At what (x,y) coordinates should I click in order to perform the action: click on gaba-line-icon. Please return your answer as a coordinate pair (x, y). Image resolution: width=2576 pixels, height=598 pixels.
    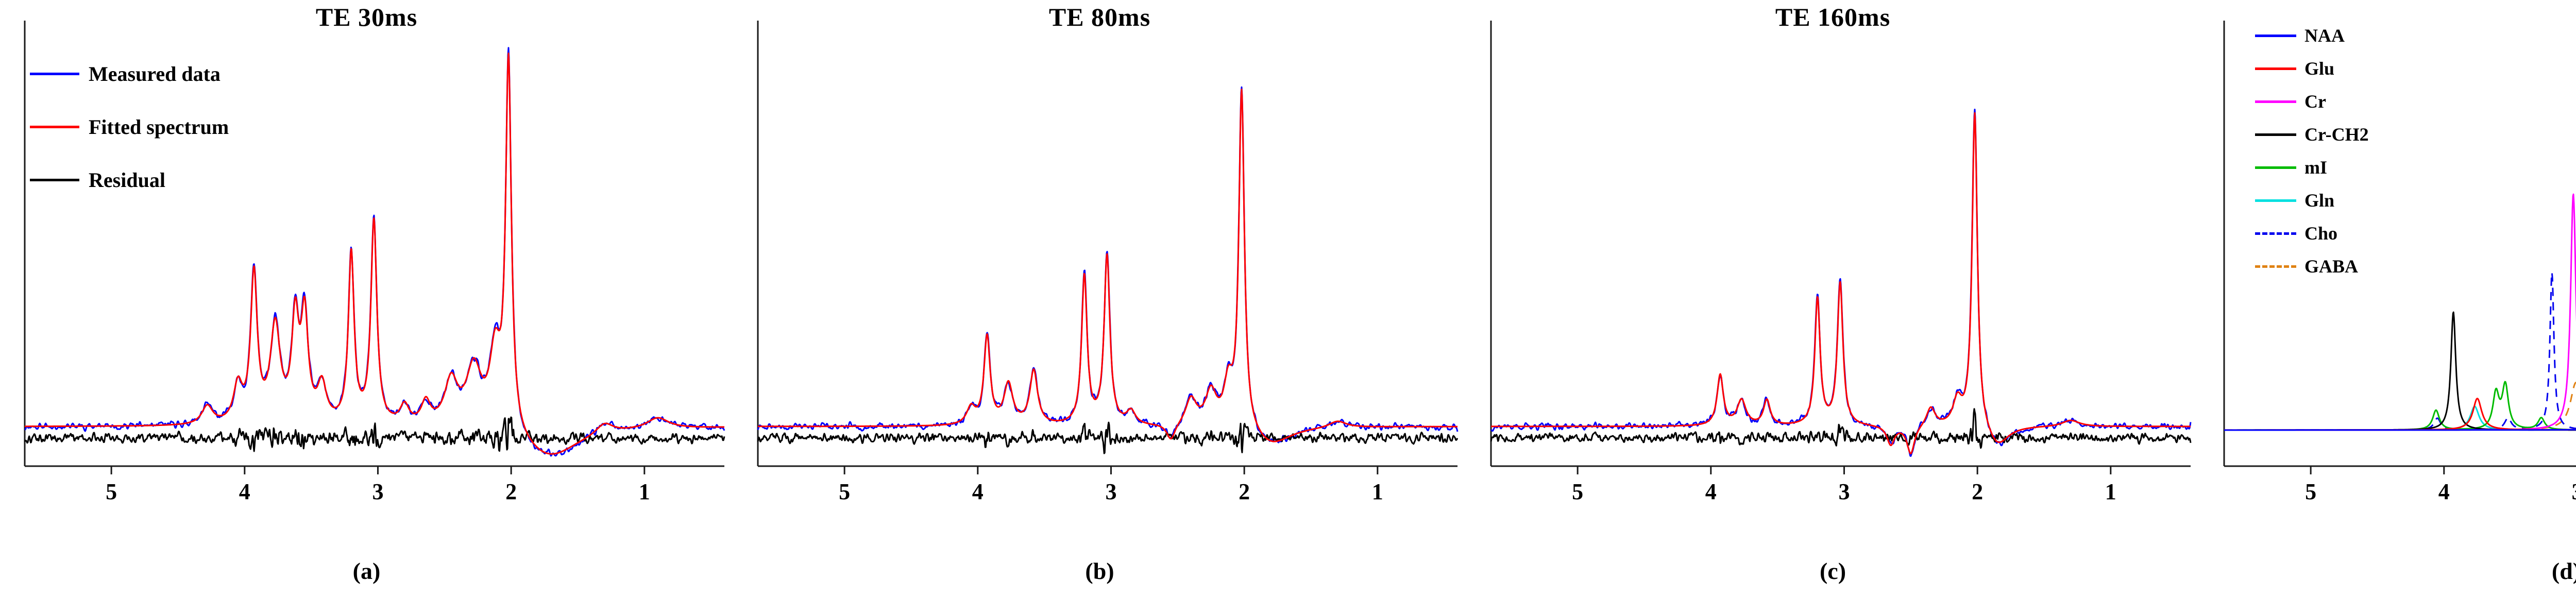
    Looking at the image, I should click on (2275, 267).